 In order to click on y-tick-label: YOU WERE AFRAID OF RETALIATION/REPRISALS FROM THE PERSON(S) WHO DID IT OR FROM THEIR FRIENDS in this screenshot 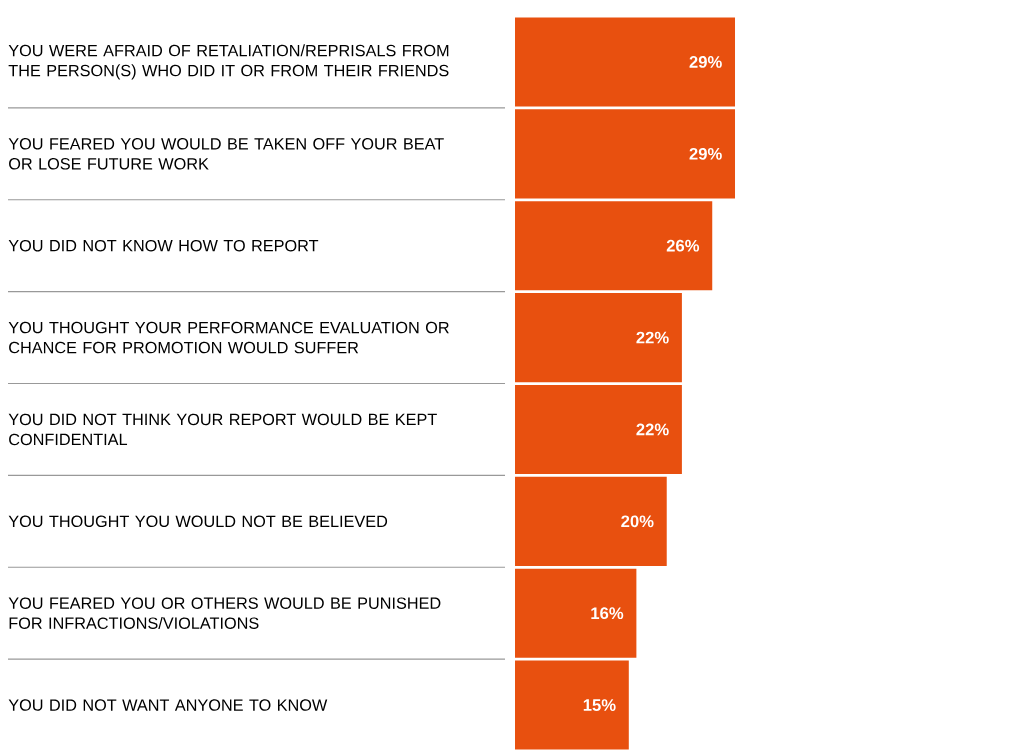, I will do `click(228, 62)`.